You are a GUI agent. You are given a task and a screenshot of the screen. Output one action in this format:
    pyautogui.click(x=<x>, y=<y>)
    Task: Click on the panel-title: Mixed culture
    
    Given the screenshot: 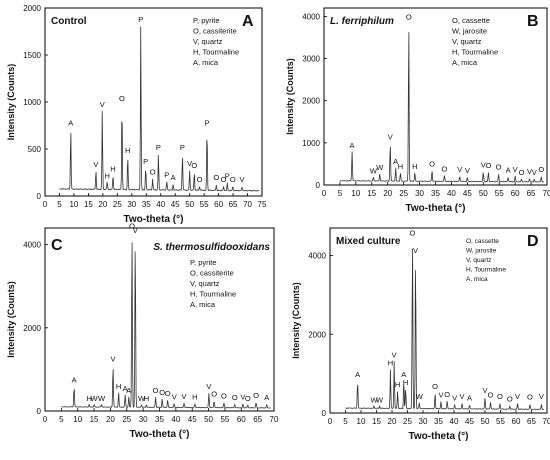 What is the action you would take?
    pyautogui.click(x=368, y=241)
    